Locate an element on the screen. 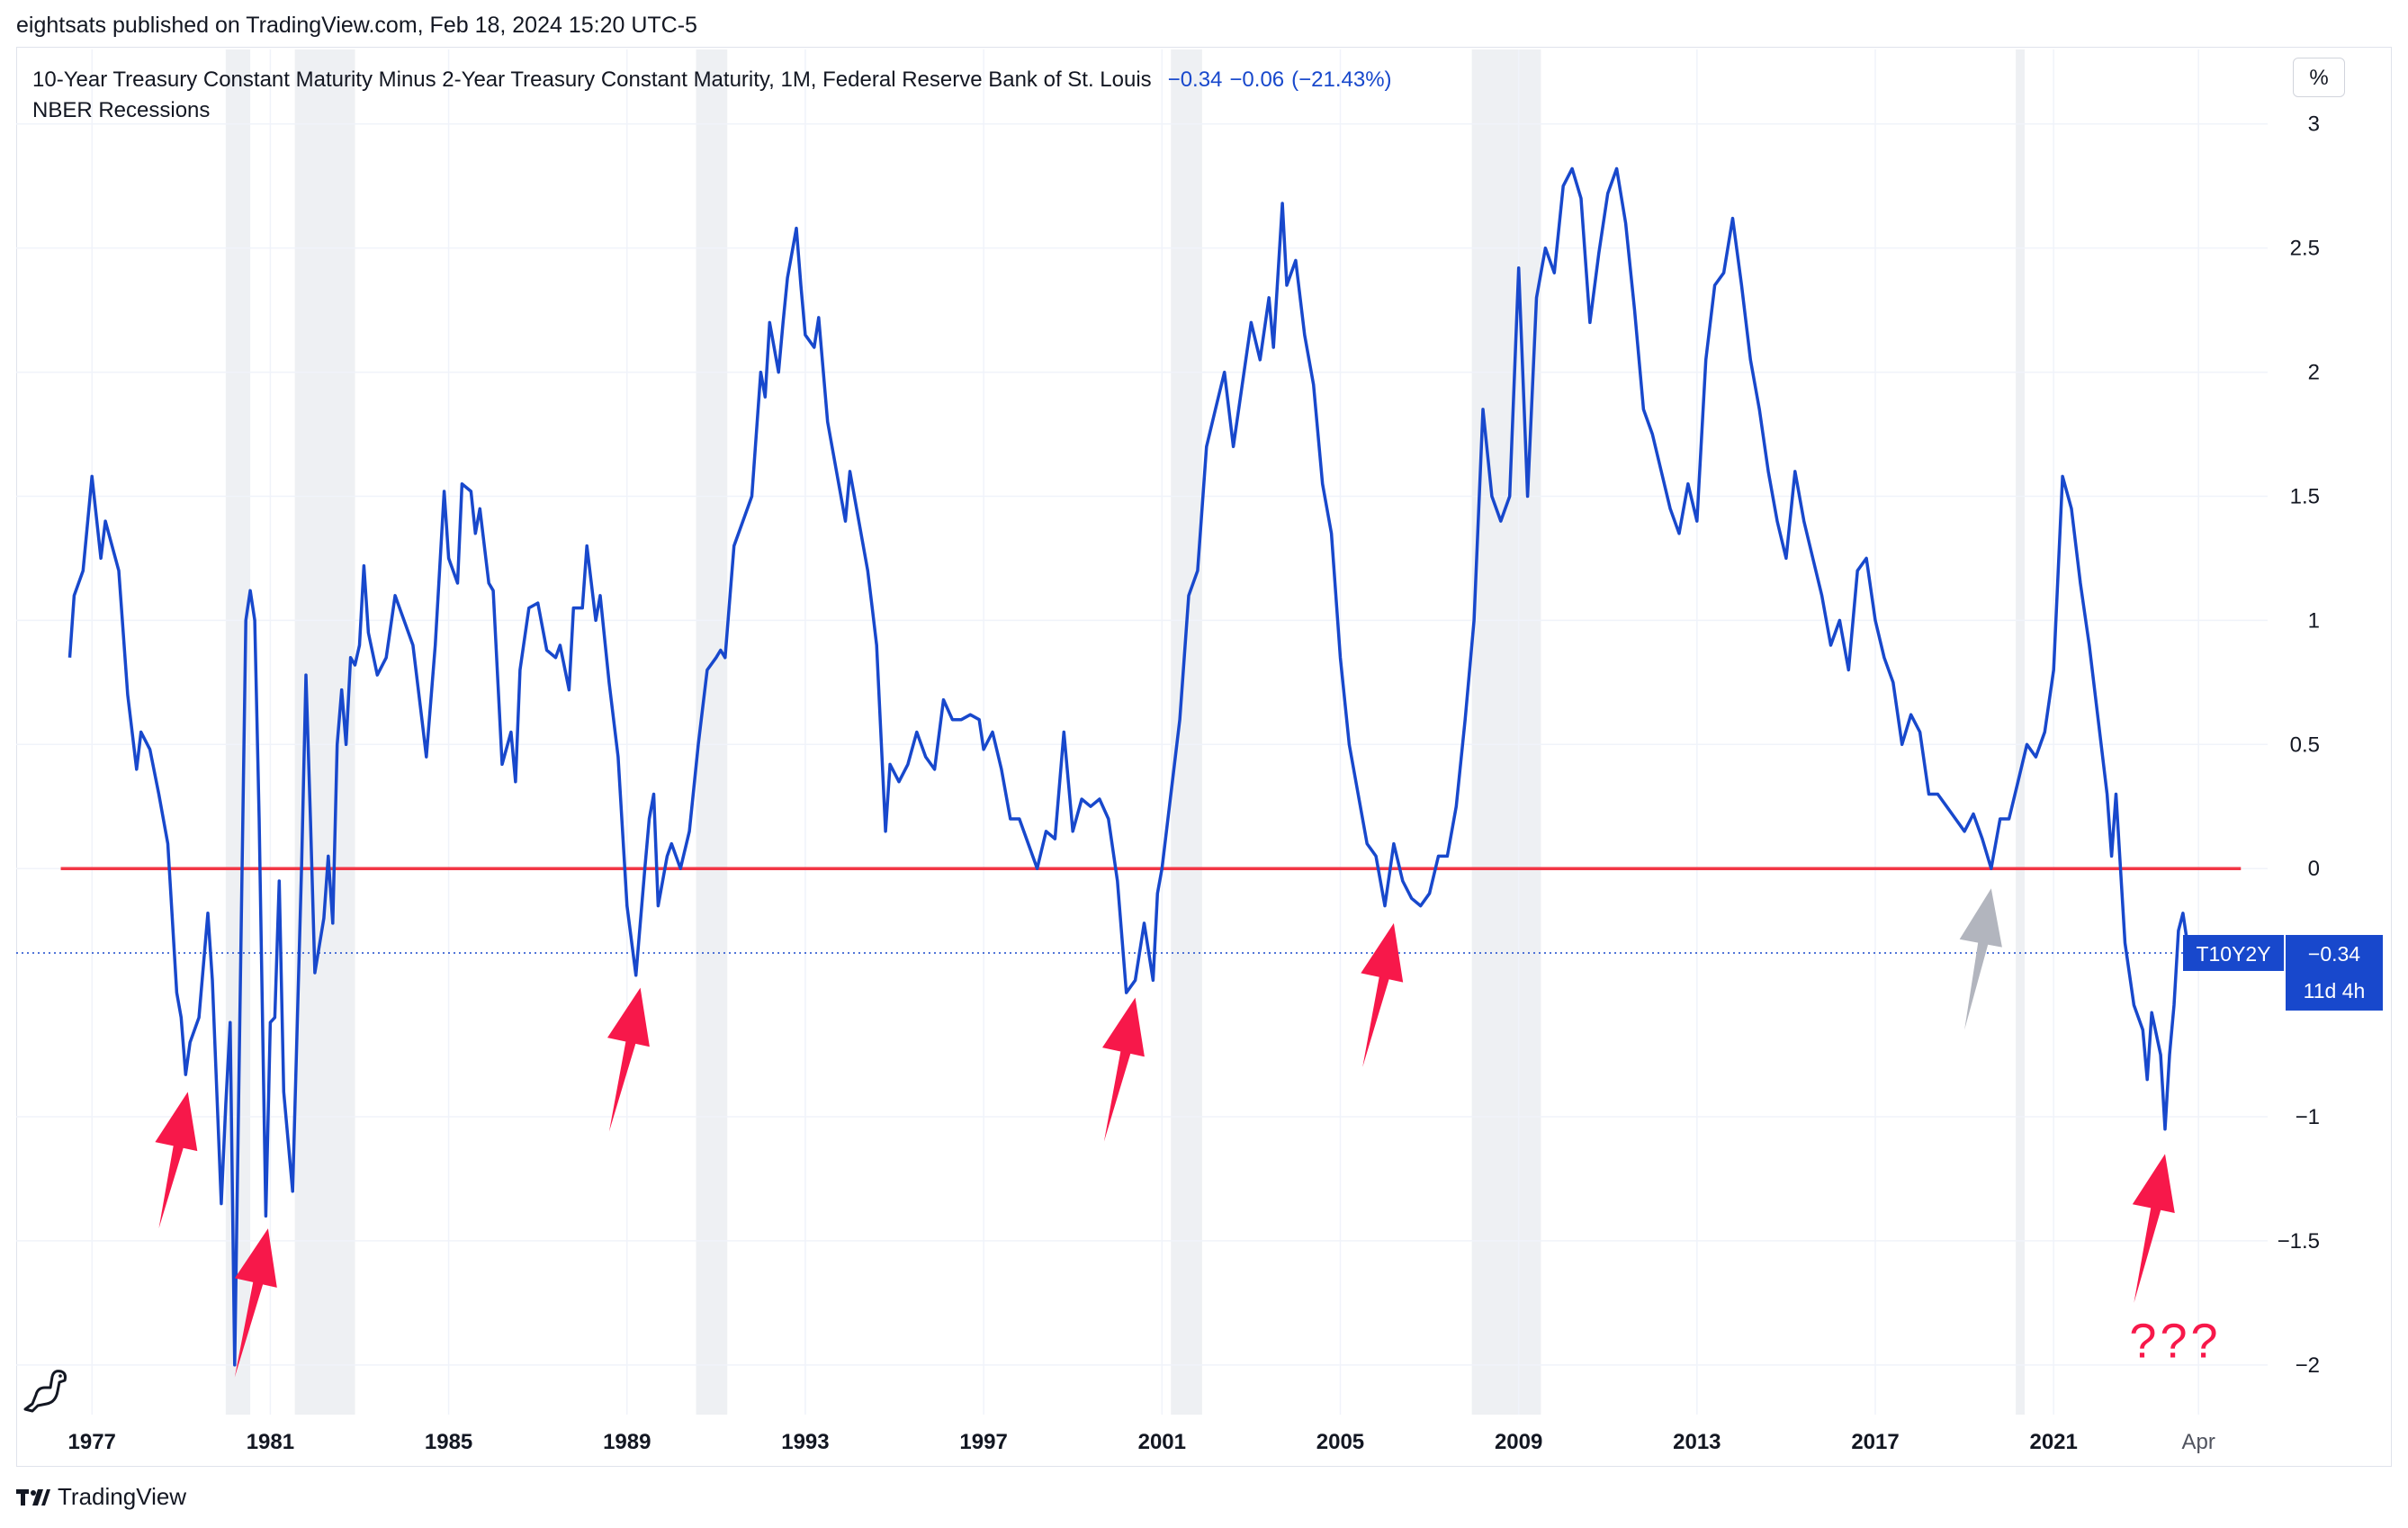 This screenshot has width=2408, height=1528. last-price-tag: T10Y2Y −0.34 11d 4h is located at coordinates (2283, 973).